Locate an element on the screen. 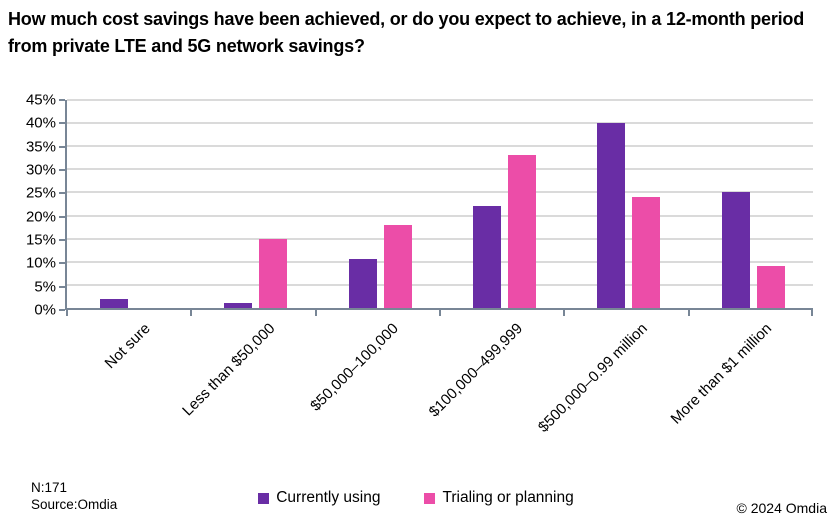  y-tick-label-15: 15% is located at coordinates (40, 240).